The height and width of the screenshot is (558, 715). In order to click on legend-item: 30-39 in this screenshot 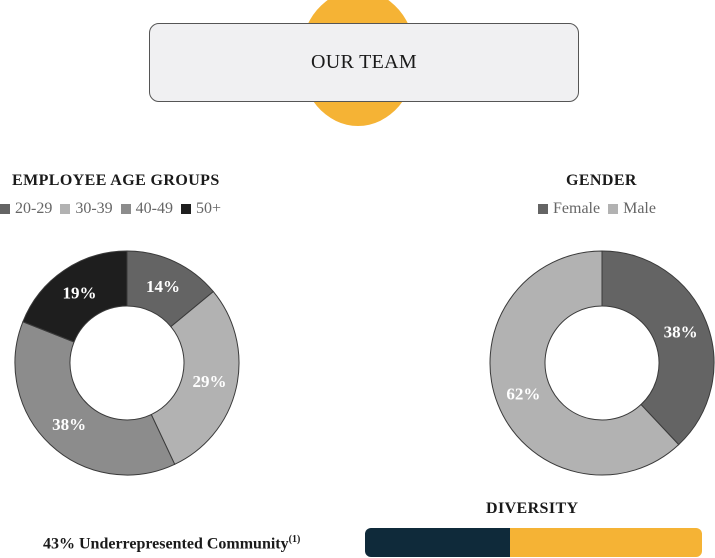, I will do `click(86, 209)`.